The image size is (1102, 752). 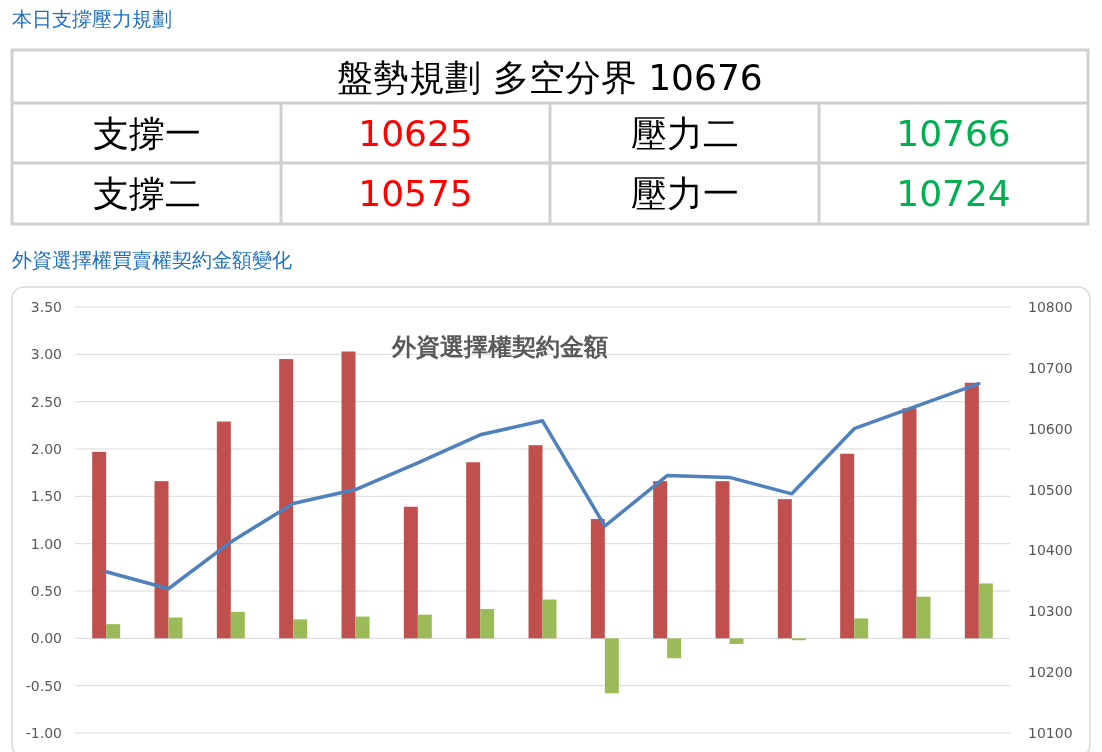 What do you see at coordinates (46, 496) in the screenshot?
I see `y-tick-label: 1.50` at bounding box center [46, 496].